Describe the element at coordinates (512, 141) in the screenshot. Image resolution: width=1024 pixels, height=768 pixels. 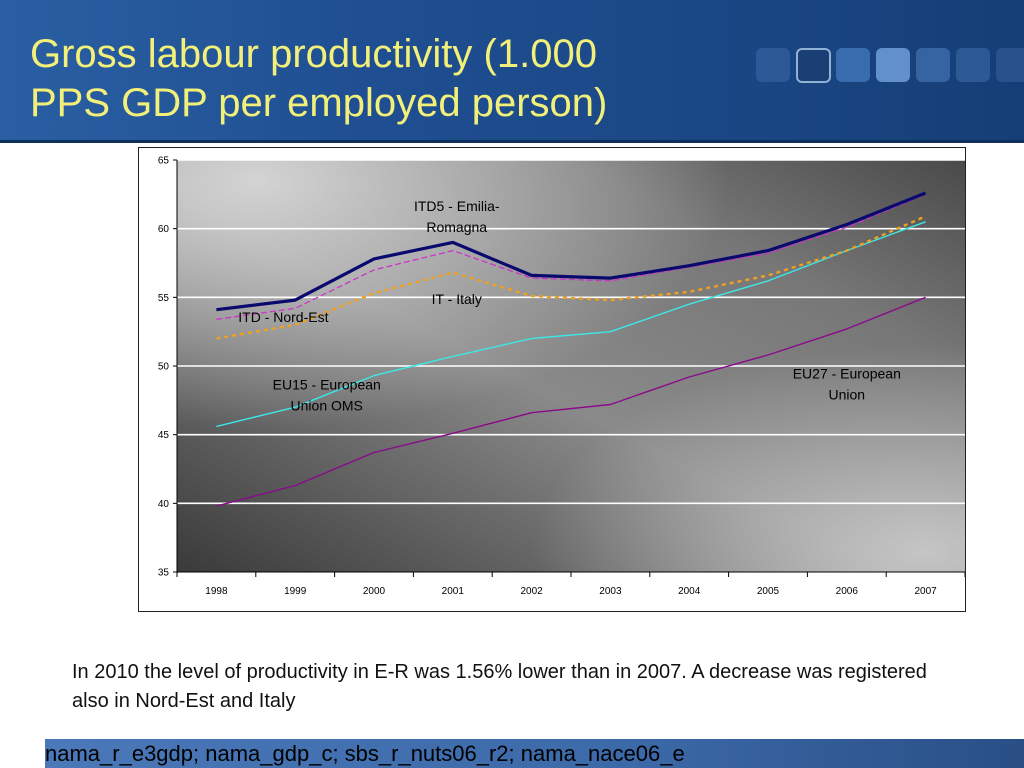
I see `header-divider` at that location.